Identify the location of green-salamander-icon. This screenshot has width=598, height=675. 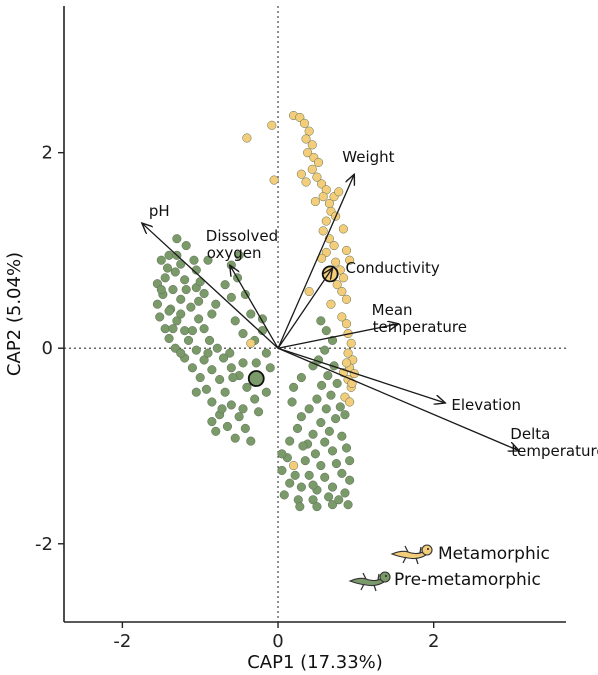
(369, 581).